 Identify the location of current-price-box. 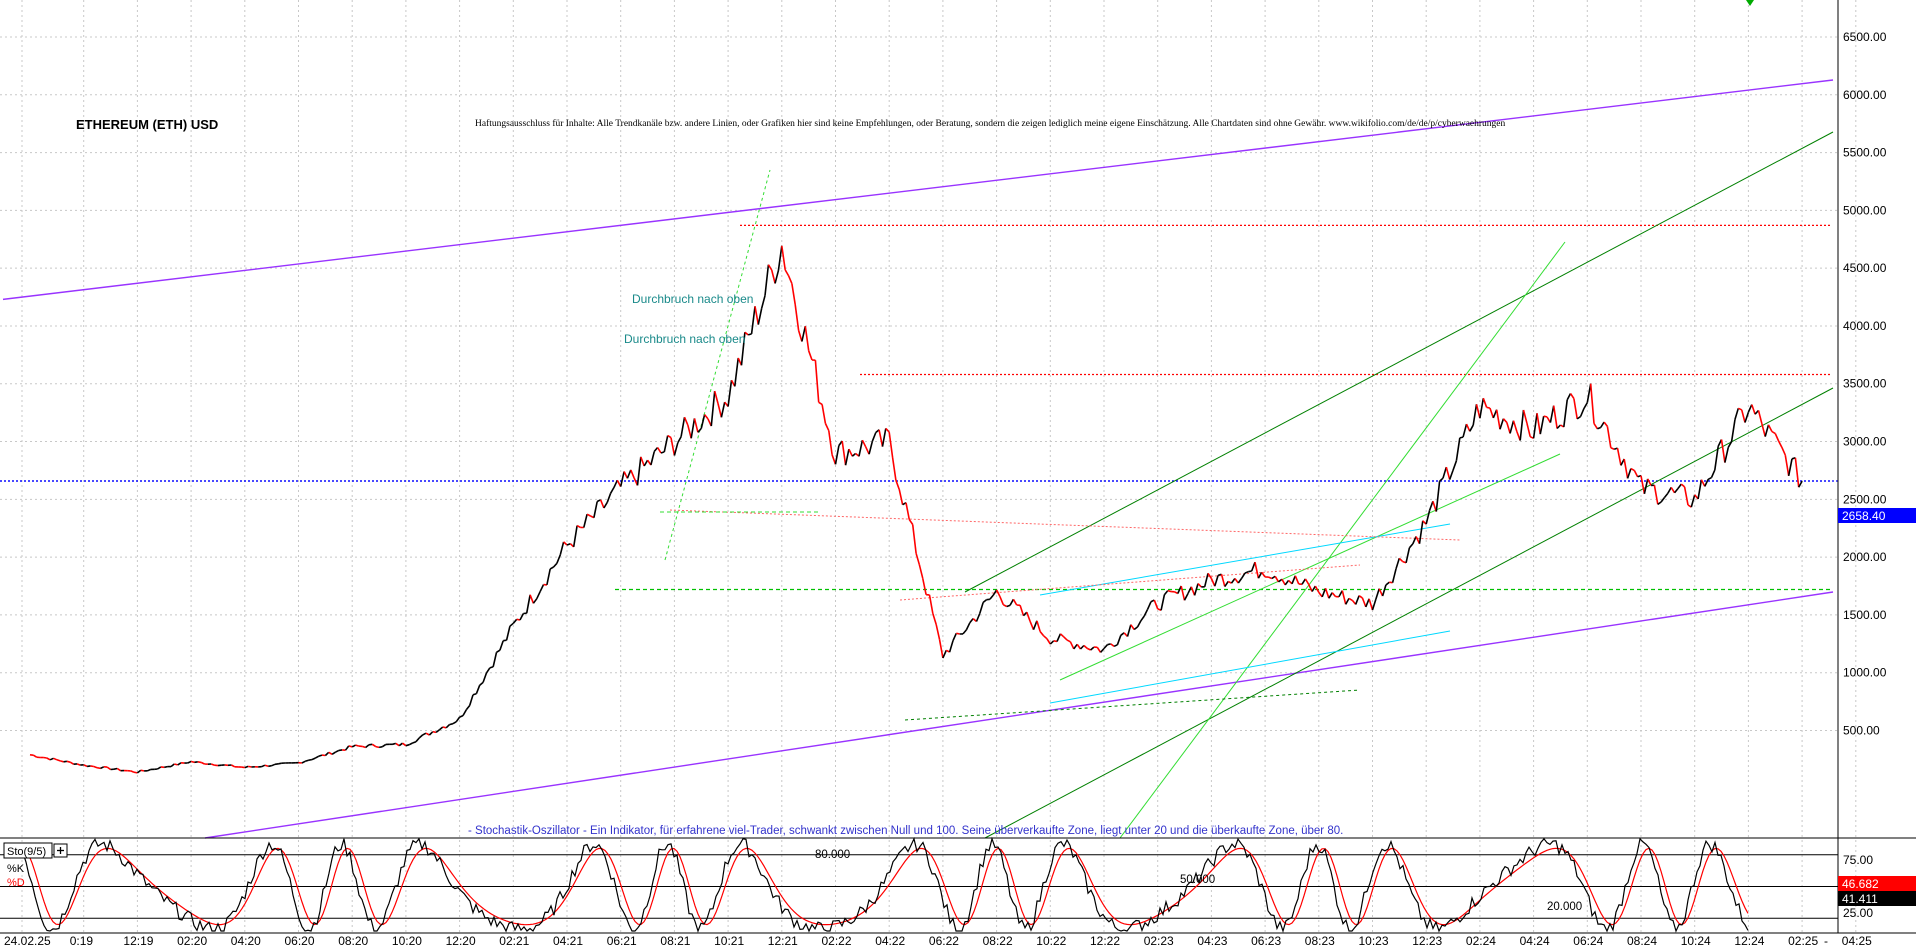
(1877, 515).